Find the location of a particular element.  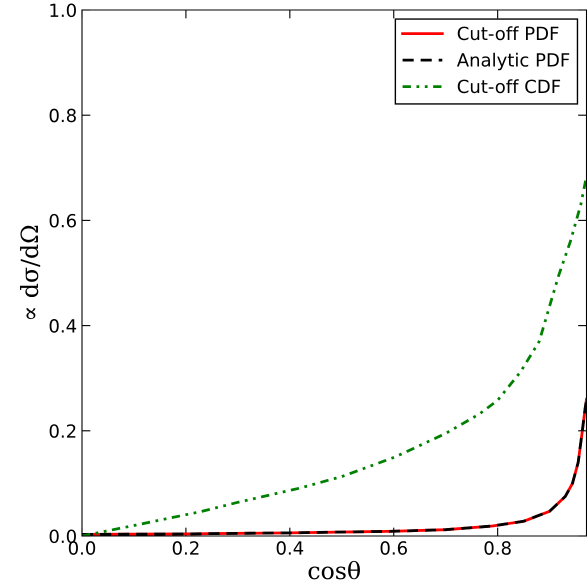

x-tick-label: 0.2 is located at coordinates (185, 548).